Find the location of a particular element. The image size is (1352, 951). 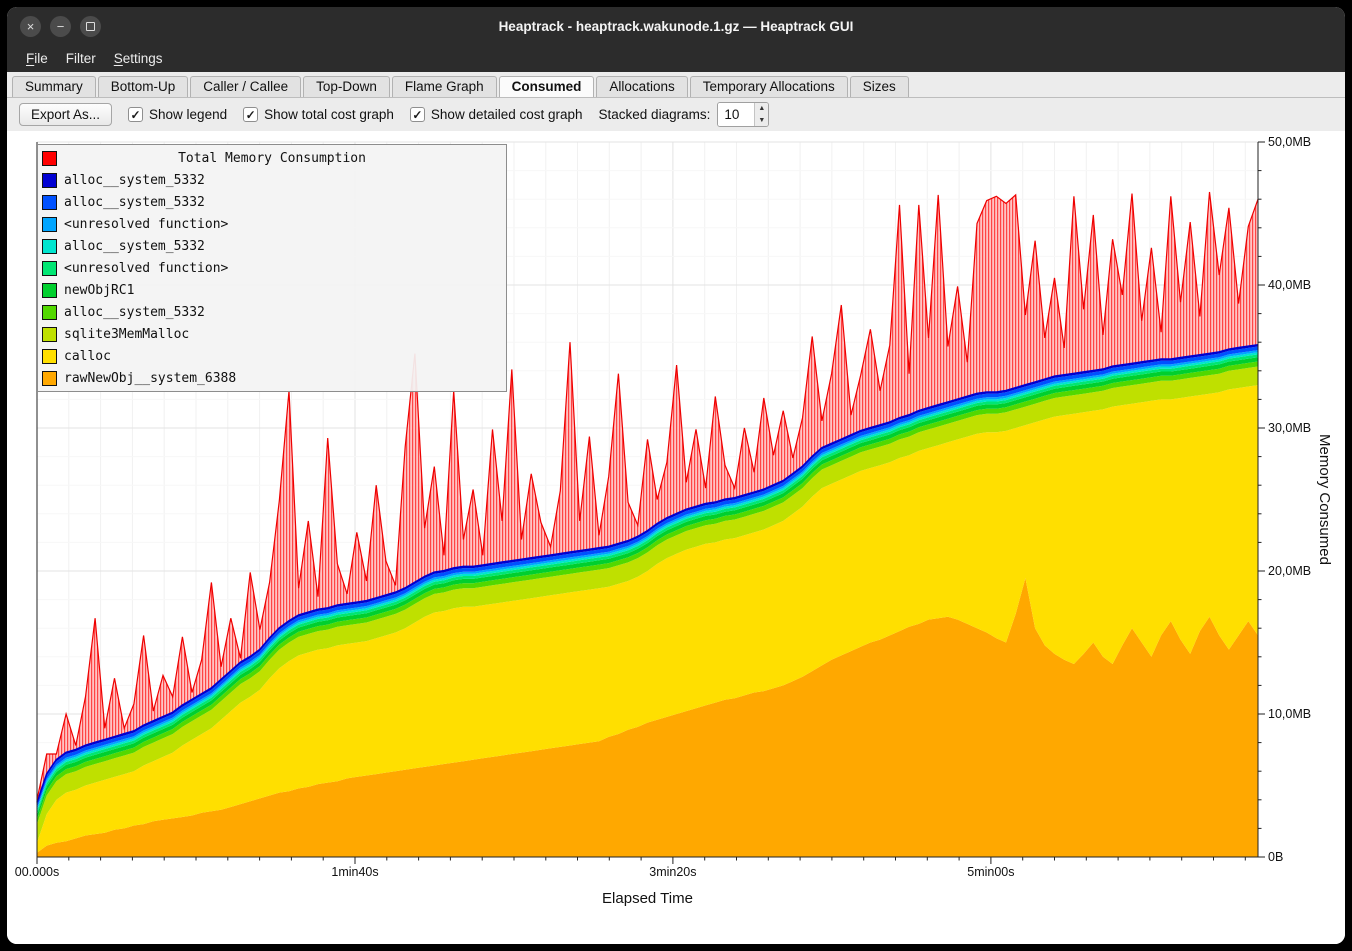

legend-label: calloc is located at coordinates (87, 356).